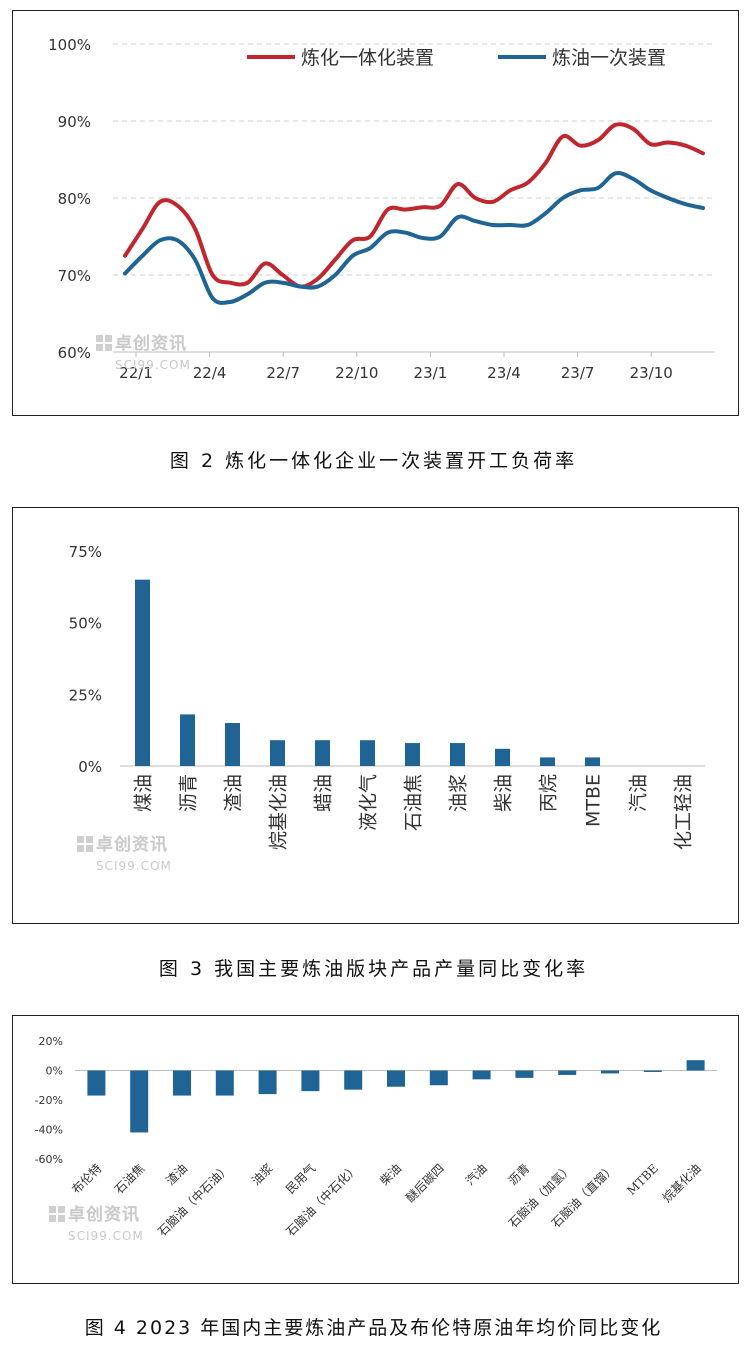 This screenshot has width=747, height=1356. What do you see at coordinates (74, 276) in the screenshot?
I see `y-tick-label: 70%` at bounding box center [74, 276].